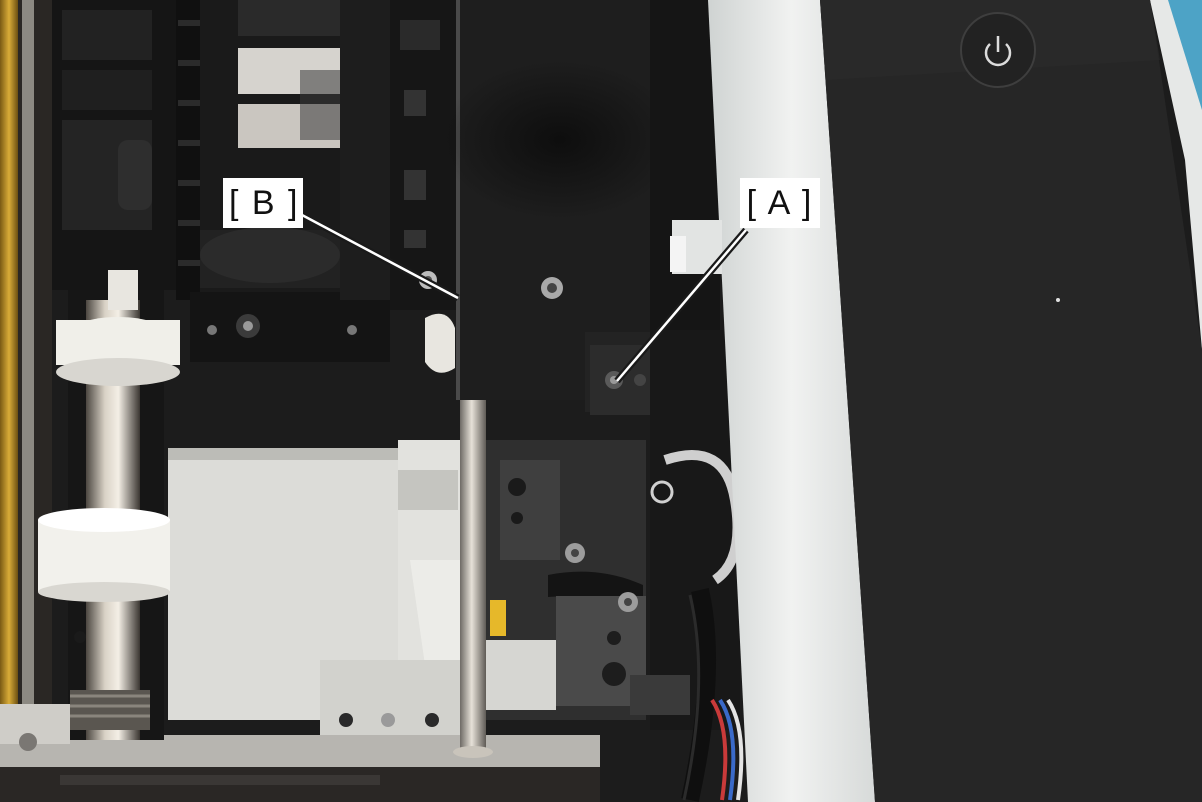 The height and width of the screenshot is (802, 1202). I want to click on callout-line-a, so click(681, 305).